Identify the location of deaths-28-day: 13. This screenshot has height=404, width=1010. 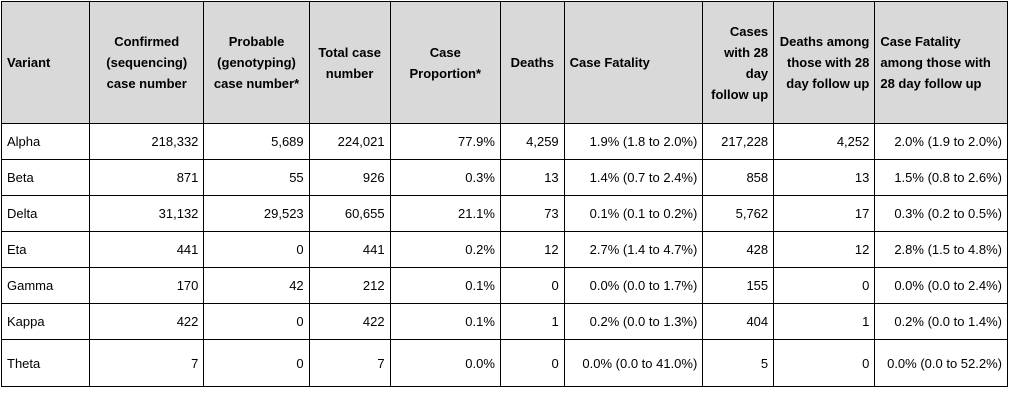
(824, 177).